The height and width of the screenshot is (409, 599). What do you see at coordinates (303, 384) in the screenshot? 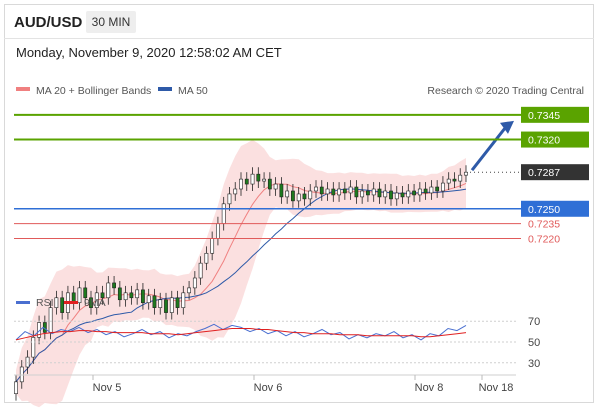
I see `x-axis: Nov 5 Nov 6 Nov 8 Nov 18` at bounding box center [303, 384].